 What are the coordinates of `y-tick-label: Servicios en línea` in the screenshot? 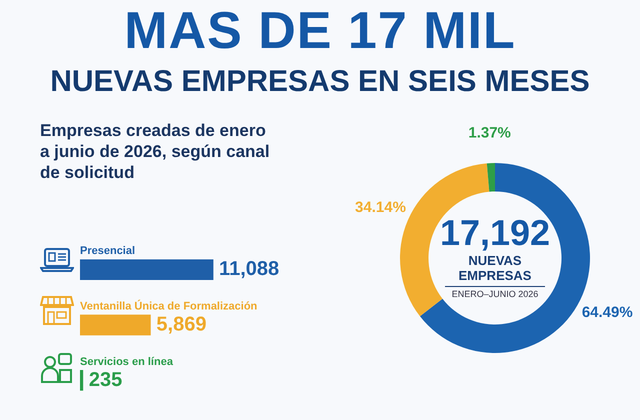 It's located at (127, 362).